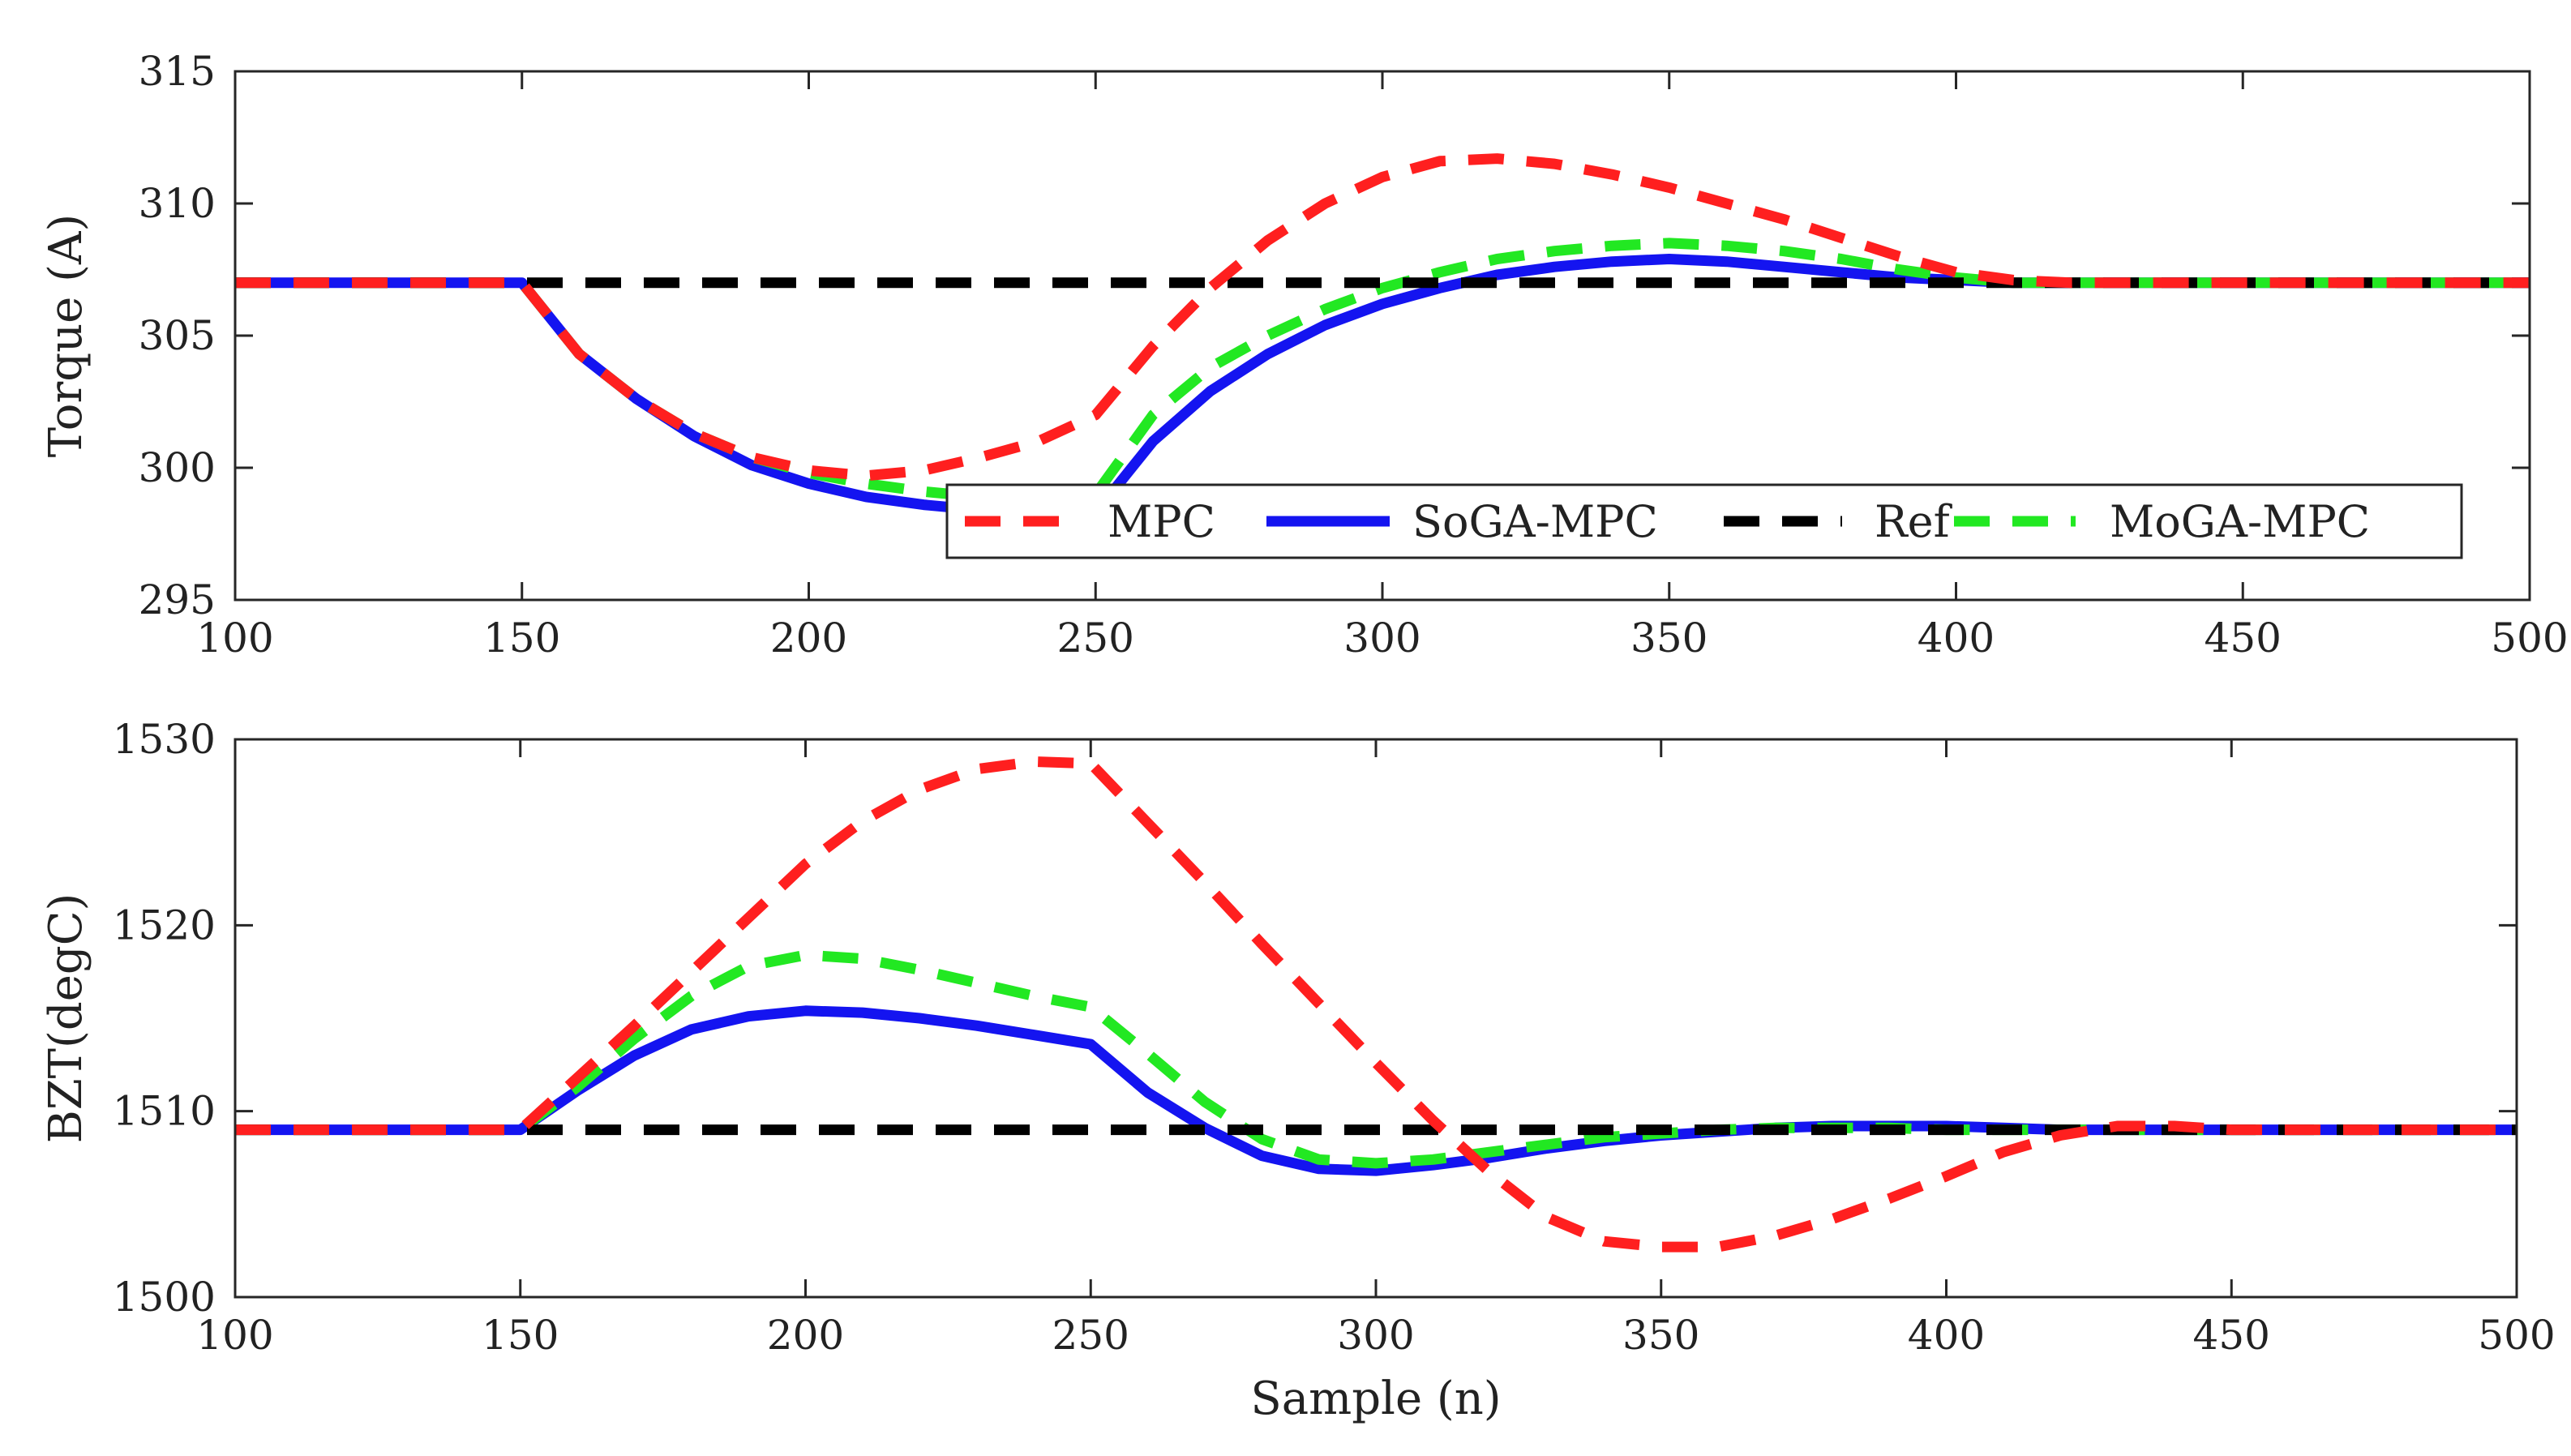 This screenshot has width=2571, height=1456. What do you see at coordinates (66, 336) in the screenshot?
I see `torque-y-axis-label: Torque (A)` at bounding box center [66, 336].